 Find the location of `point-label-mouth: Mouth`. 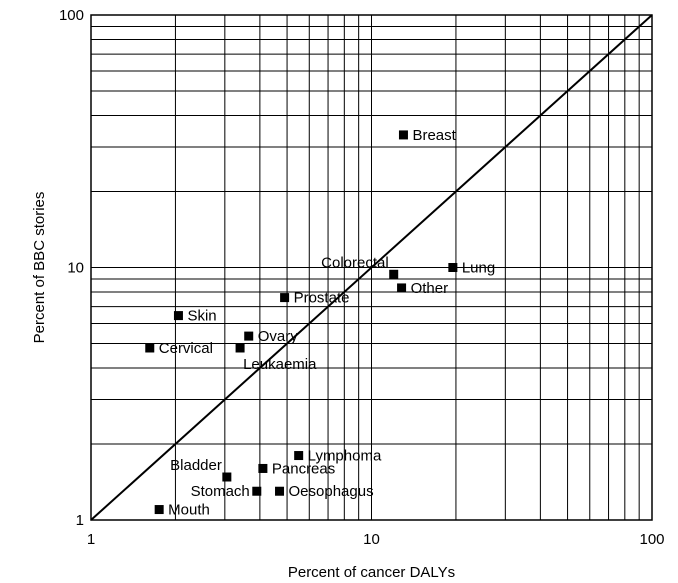

point-label-mouth: Mouth is located at coordinates (189, 510).